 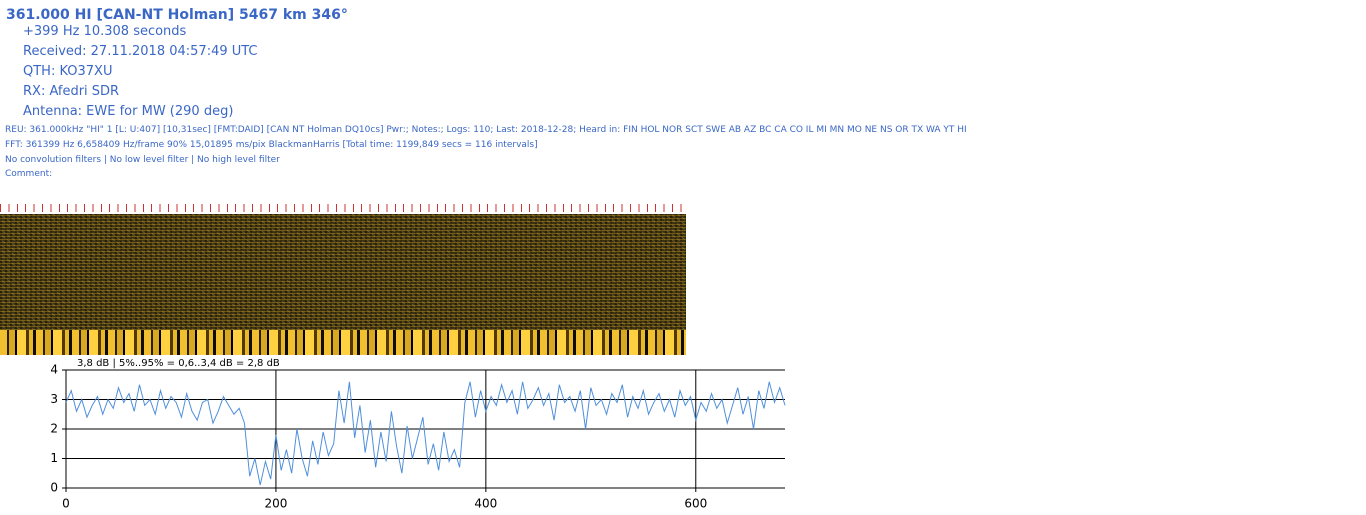 I want to click on title: 361.000 HI [CAN-NT Holman] 5467 km 346°, so click(x=177, y=15).